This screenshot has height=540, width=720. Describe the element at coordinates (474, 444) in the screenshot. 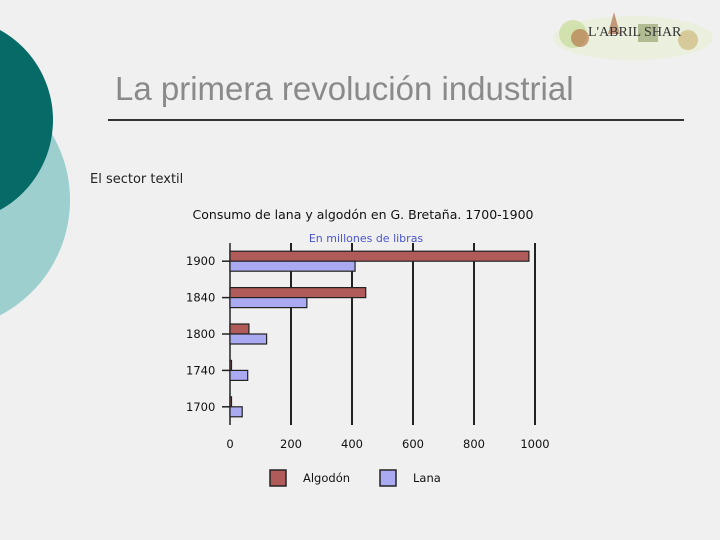

I see `x-tick-label: 800` at that location.